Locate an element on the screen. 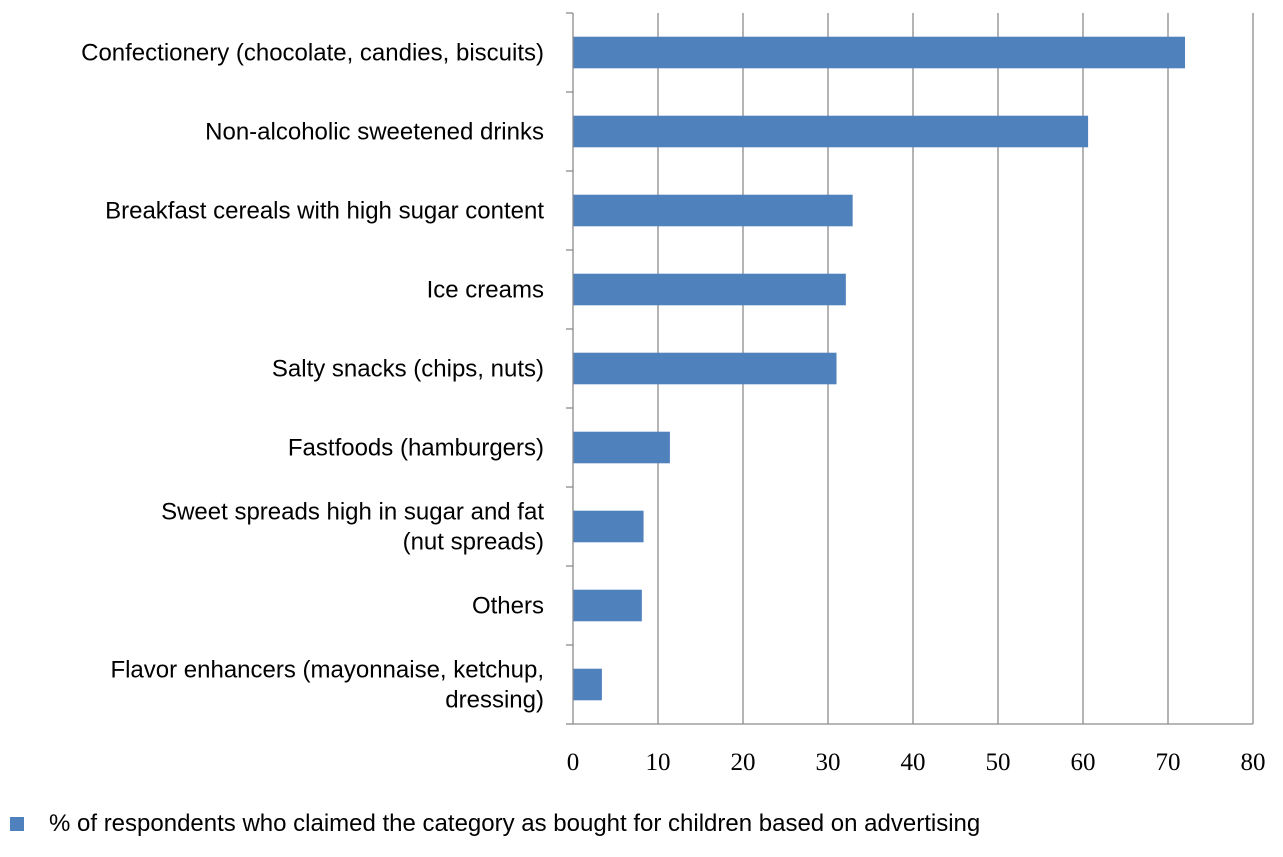 The width and height of the screenshot is (1283, 857). legend-swatch is located at coordinates (17, 824).